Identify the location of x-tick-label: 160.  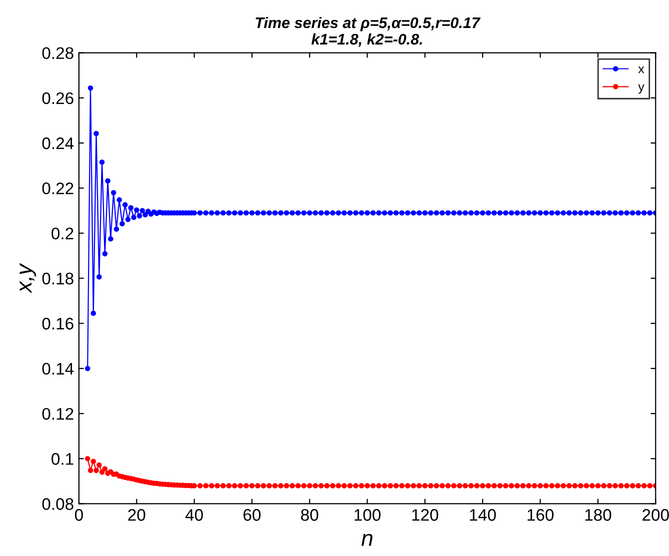
(541, 515).